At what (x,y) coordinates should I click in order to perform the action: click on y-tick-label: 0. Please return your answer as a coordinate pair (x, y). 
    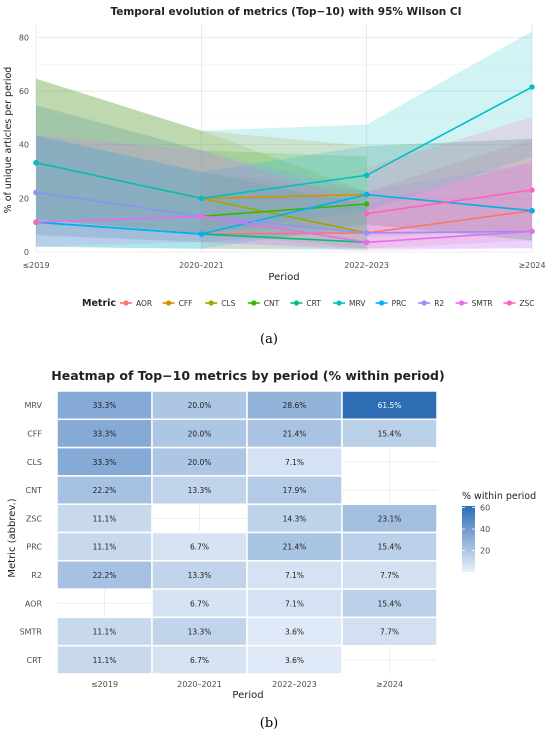
    Looking at the image, I should click on (26, 252).